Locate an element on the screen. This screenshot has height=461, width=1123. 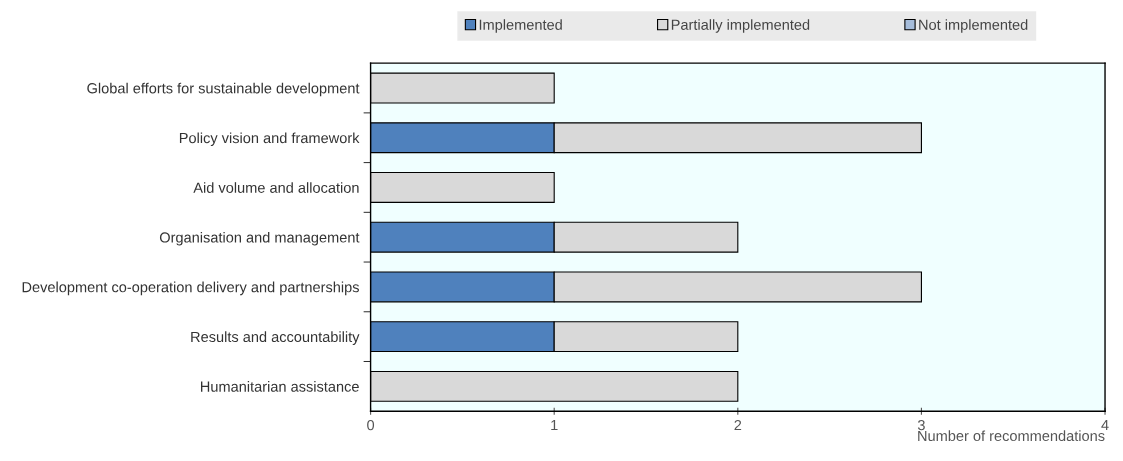
legend-label: Partially implemented is located at coordinates (740, 26).